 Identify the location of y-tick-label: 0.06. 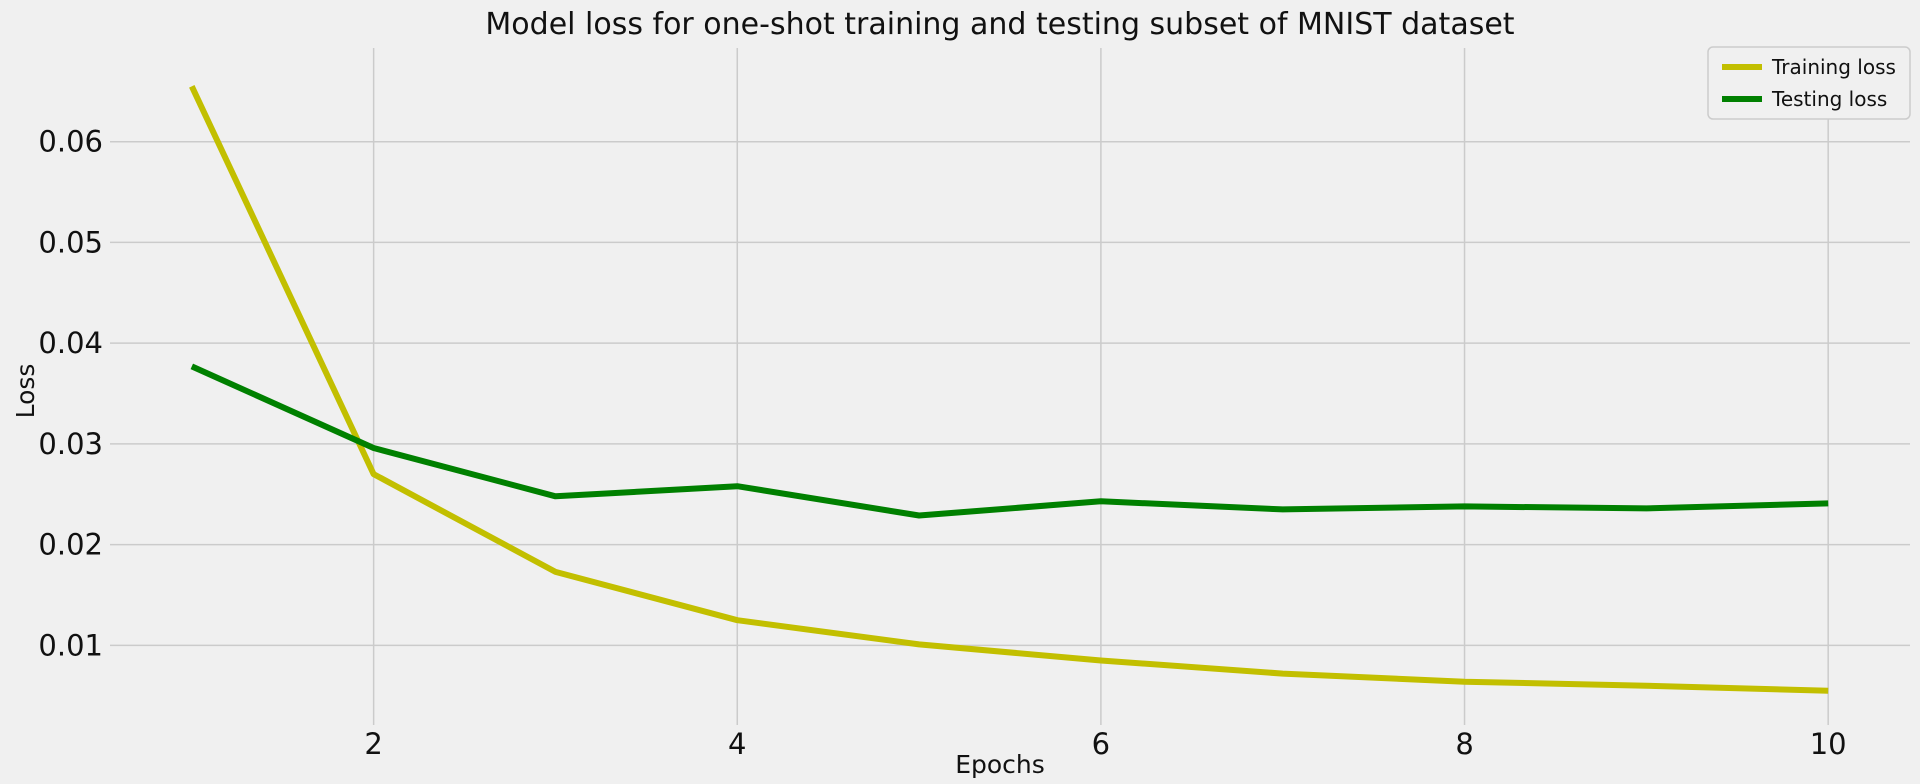
(70, 142).